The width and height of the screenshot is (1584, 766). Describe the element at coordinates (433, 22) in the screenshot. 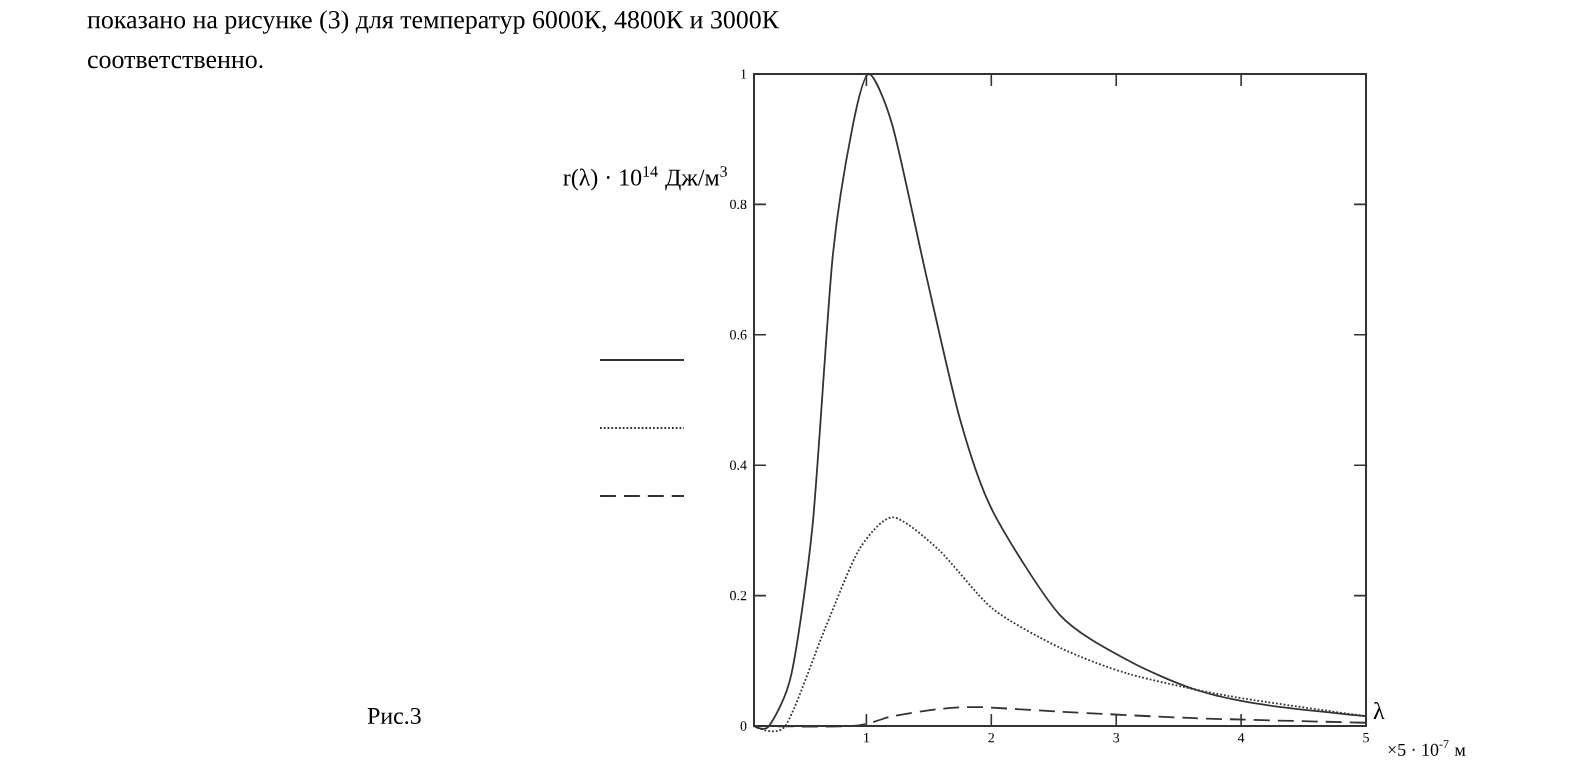

I see `text: показано на рисунке (3) для температур 6000К, 4800К и 3000К` at that location.